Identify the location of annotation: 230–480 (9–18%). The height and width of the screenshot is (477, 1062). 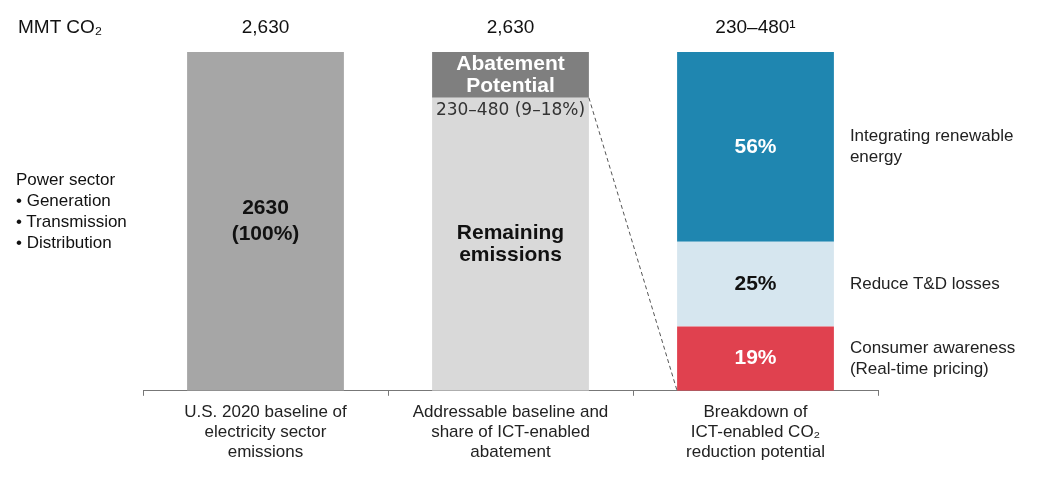
(510, 109).